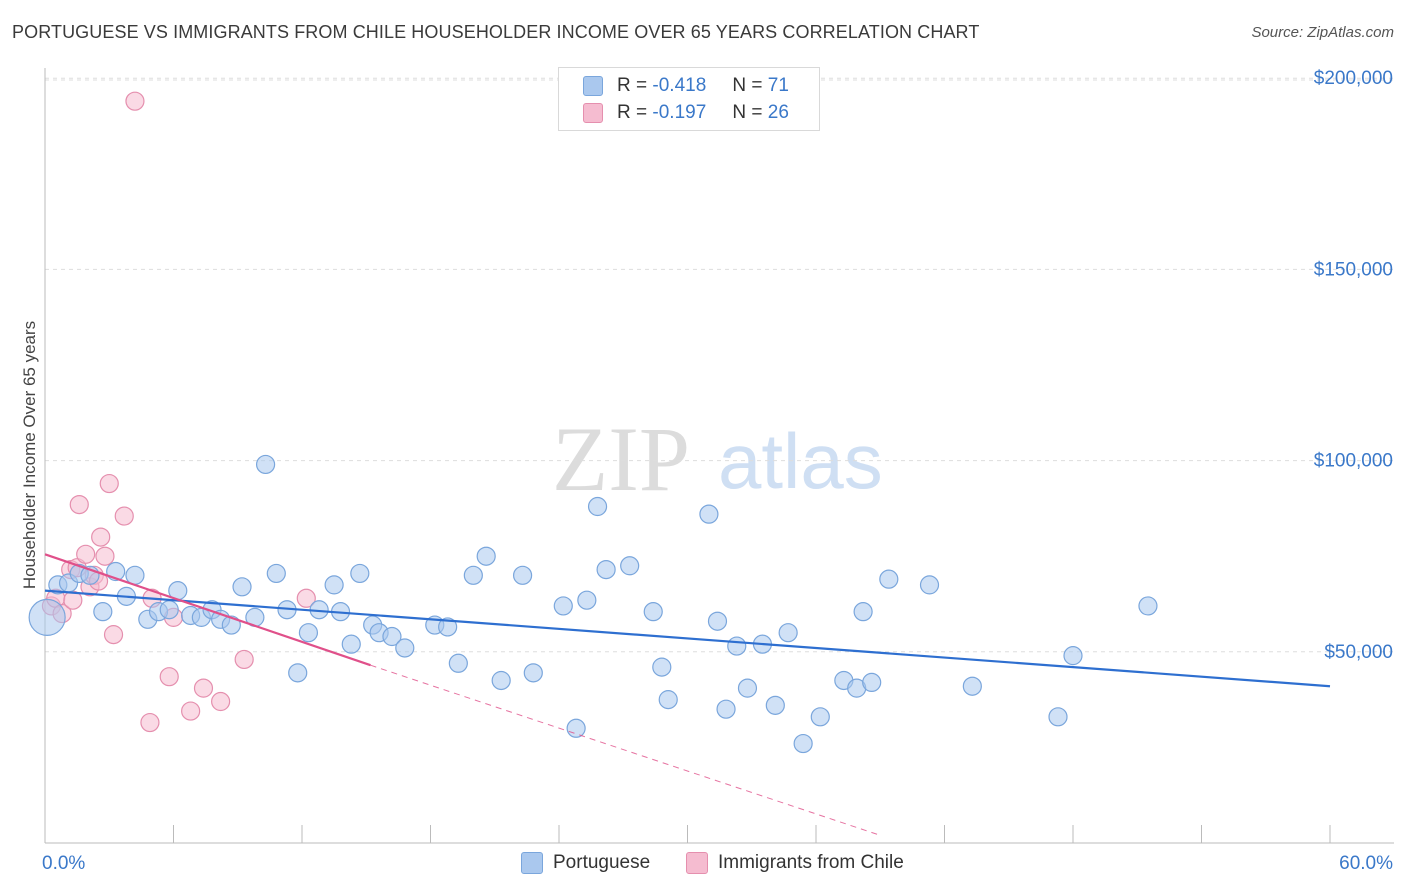 The height and width of the screenshot is (892, 1406). I want to click on x-tick-label-max: 60.0%, so click(1366, 863).